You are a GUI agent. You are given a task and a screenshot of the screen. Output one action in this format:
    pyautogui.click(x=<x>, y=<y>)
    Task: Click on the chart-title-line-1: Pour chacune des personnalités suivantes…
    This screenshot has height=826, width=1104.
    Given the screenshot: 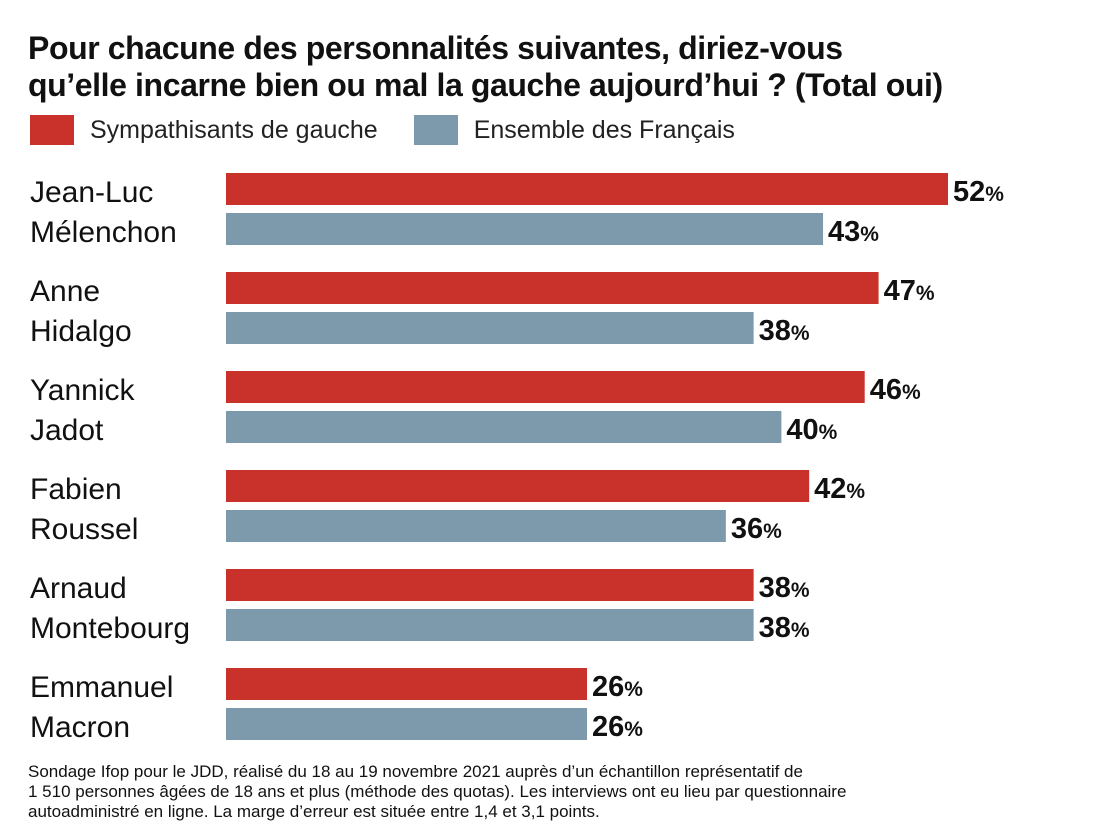 What is the action you would take?
    pyautogui.click(x=435, y=48)
    